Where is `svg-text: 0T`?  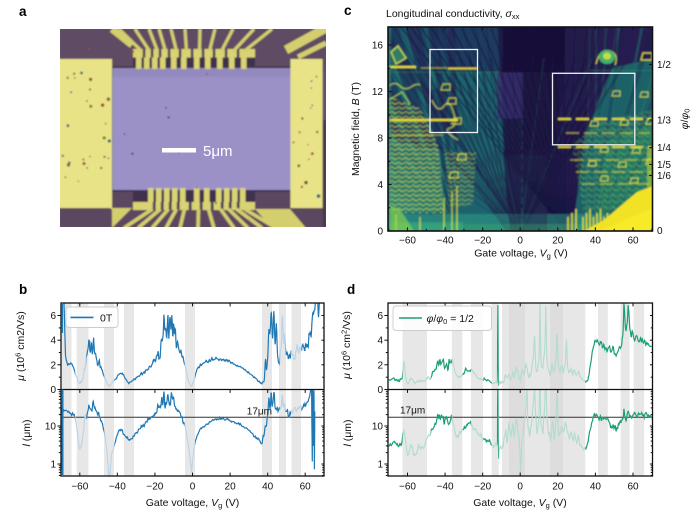
svg-text: 0T is located at coordinates (106, 318).